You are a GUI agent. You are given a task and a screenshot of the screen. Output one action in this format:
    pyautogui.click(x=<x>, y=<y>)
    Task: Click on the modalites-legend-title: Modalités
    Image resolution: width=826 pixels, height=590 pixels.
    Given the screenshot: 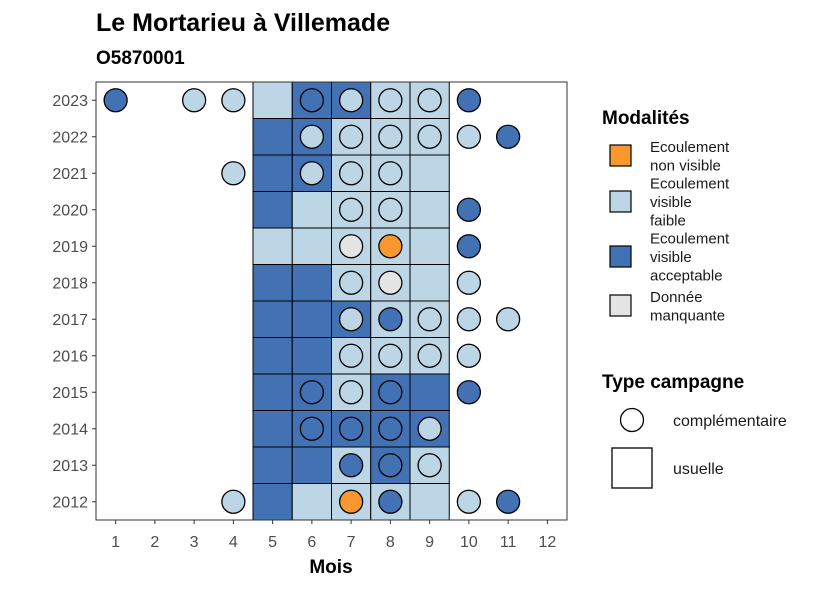 What is the action you would take?
    pyautogui.click(x=646, y=118)
    